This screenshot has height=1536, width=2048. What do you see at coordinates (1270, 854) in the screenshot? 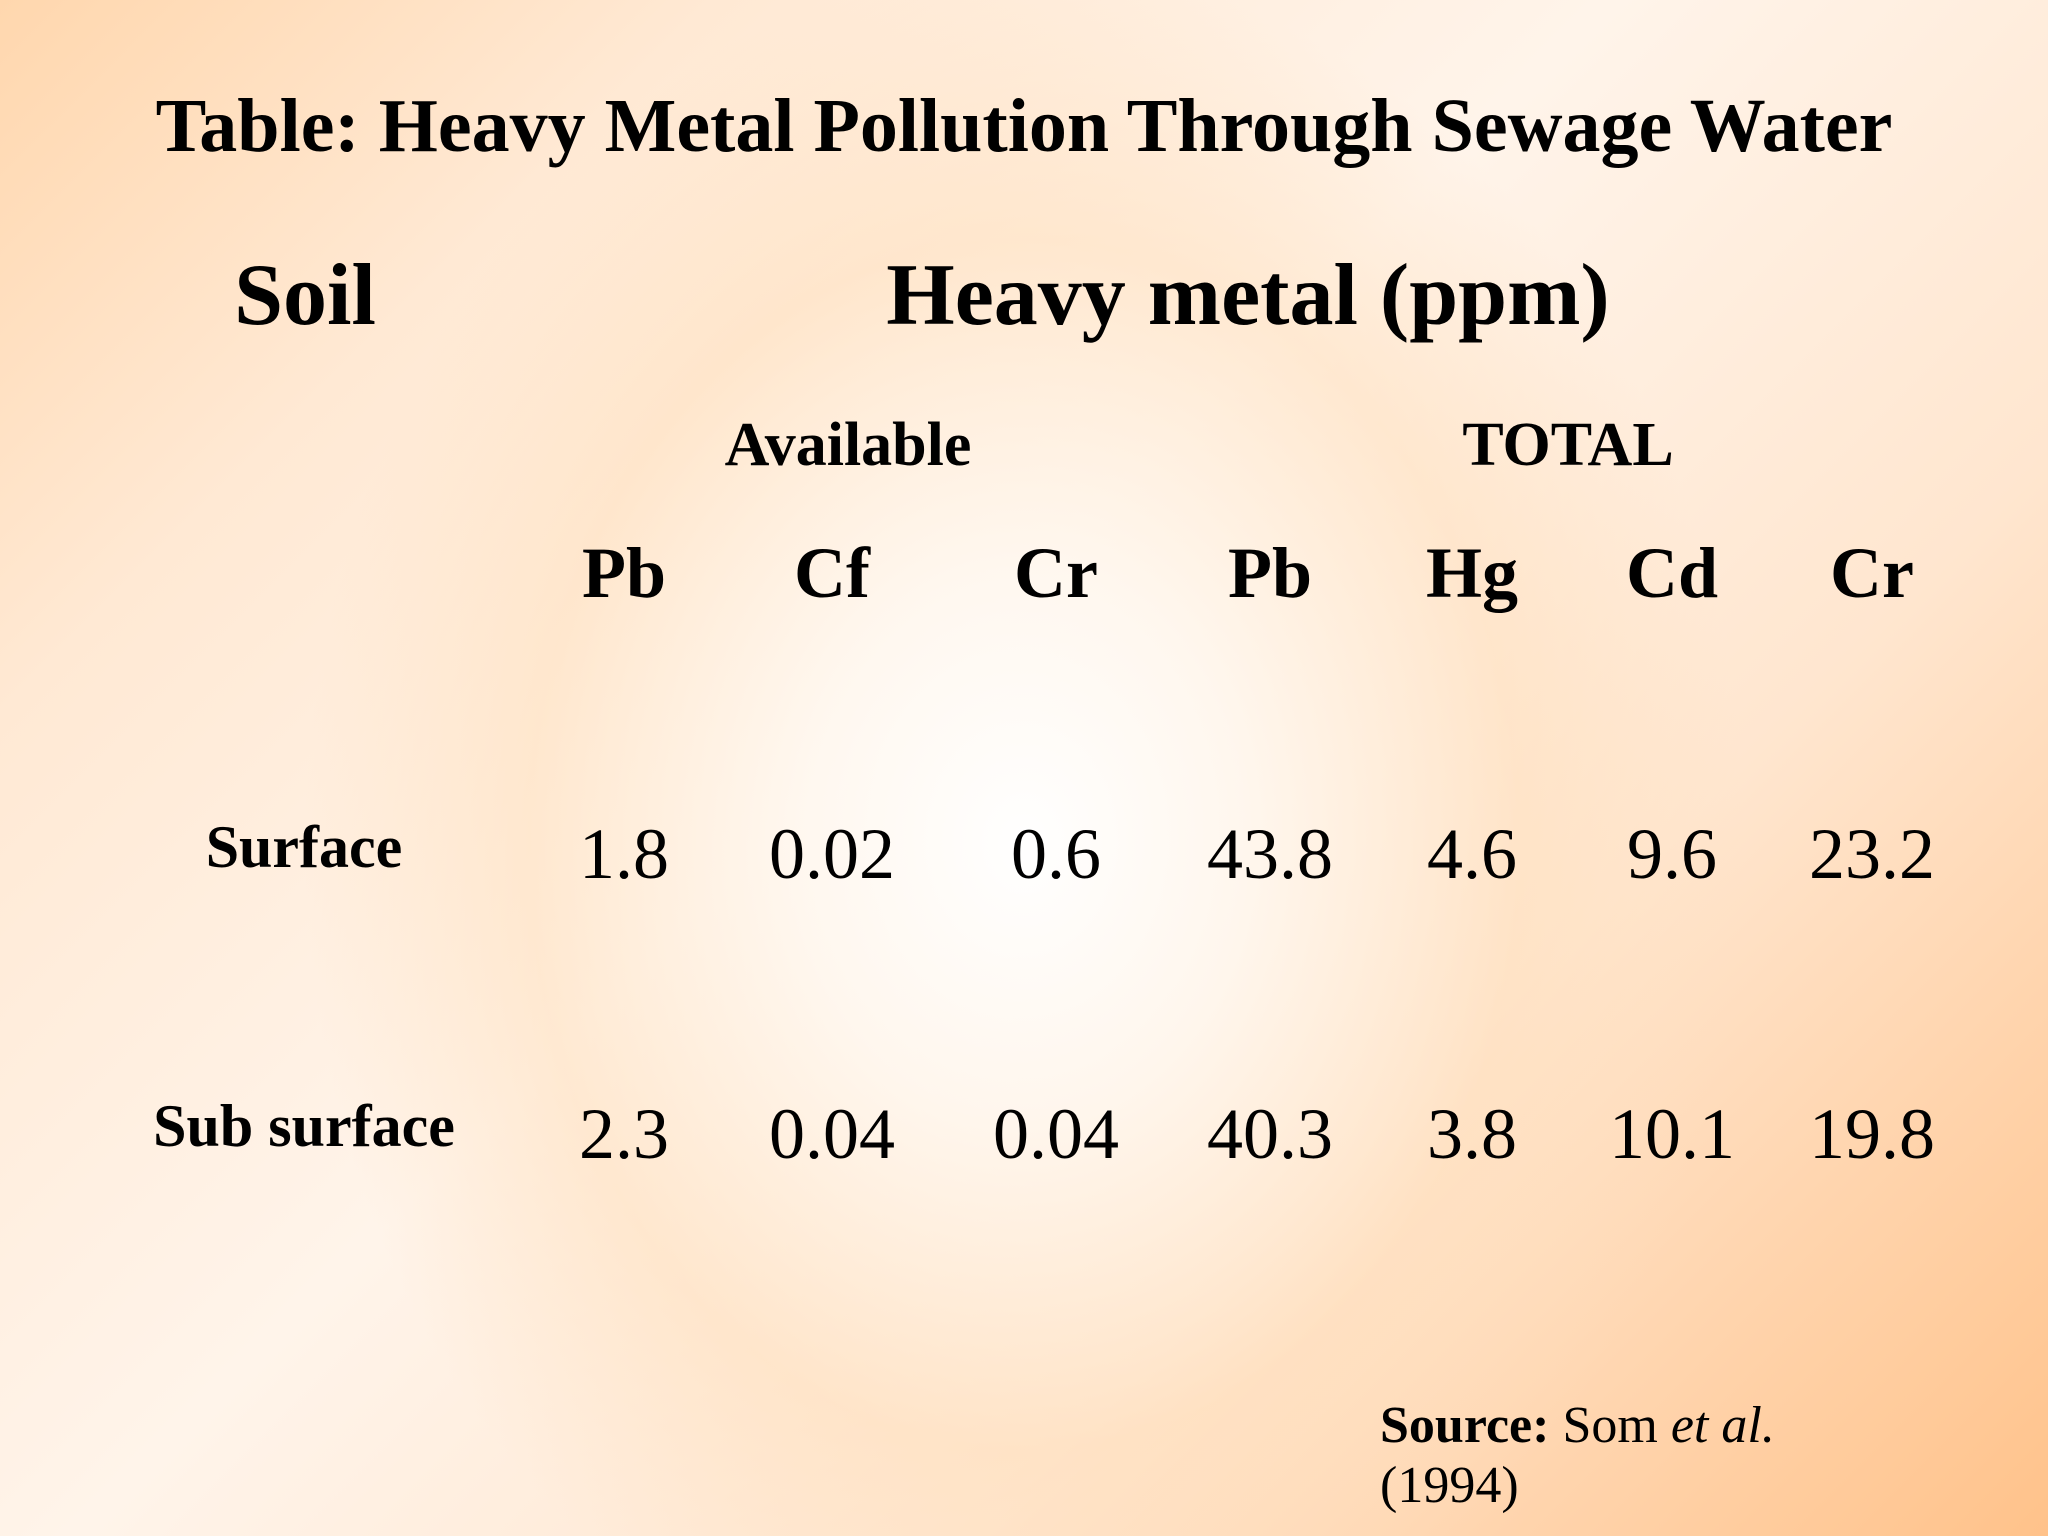
I see `table-cell: 43.8` at bounding box center [1270, 854].